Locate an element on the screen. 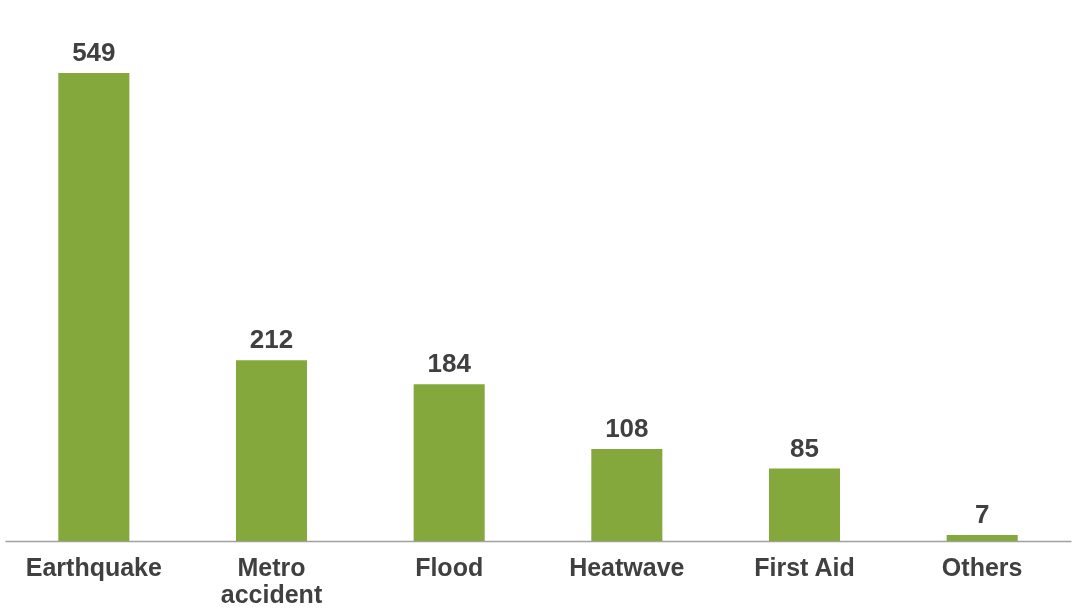 The width and height of the screenshot is (1076, 612). data-label: 85 is located at coordinates (804, 447).